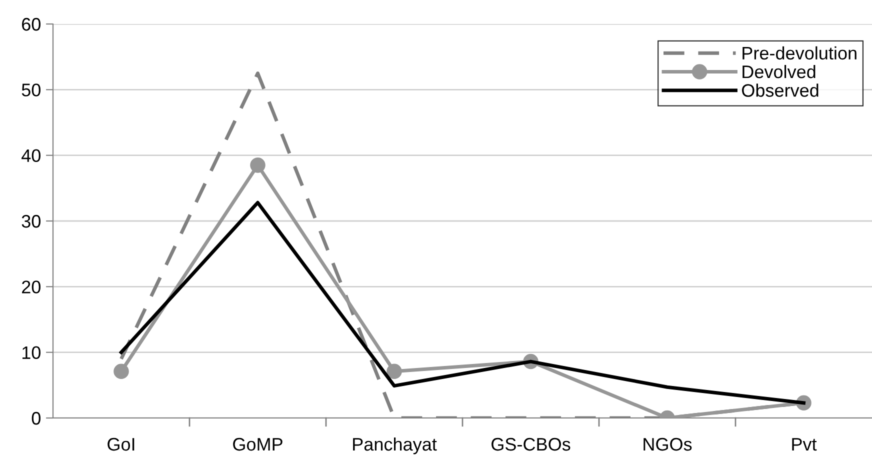  What do you see at coordinates (780, 90) in the screenshot?
I see `legend-label: Observed` at bounding box center [780, 90].